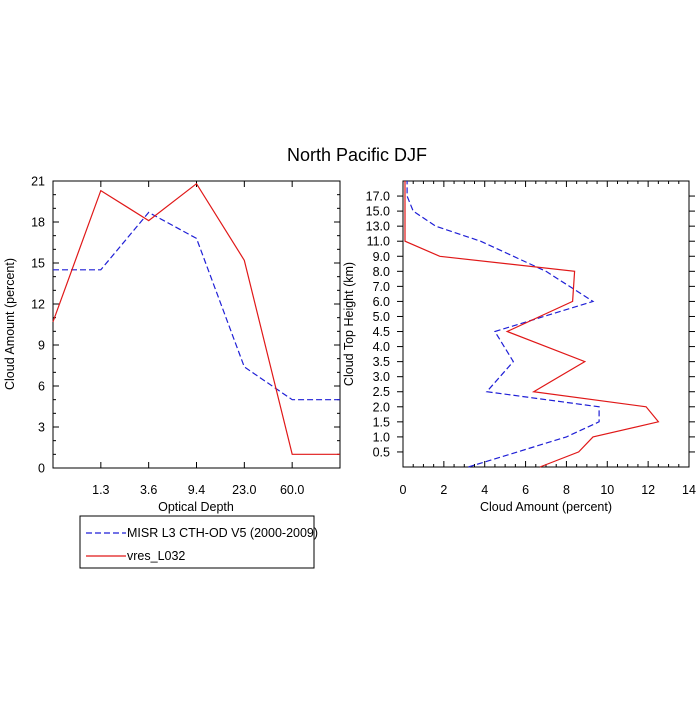 The width and height of the screenshot is (700, 705). What do you see at coordinates (196, 490) in the screenshot?
I see `left-x-tick-label: 9.4` at bounding box center [196, 490].